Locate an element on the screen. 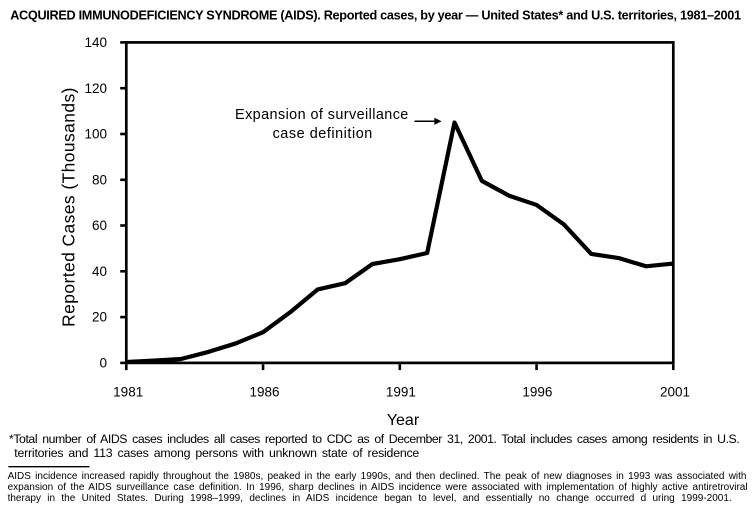 The height and width of the screenshot is (517, 754). svg-text: 100 is located at coordinates (95, 134).